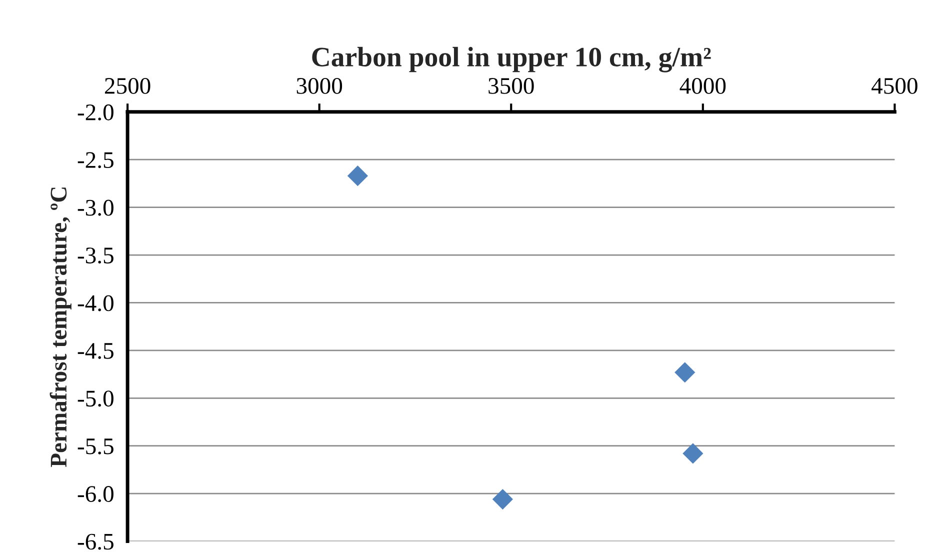 This screenshot has width=931, height=554. I want to click on x-tick-label: 4500, so click(895, 86).